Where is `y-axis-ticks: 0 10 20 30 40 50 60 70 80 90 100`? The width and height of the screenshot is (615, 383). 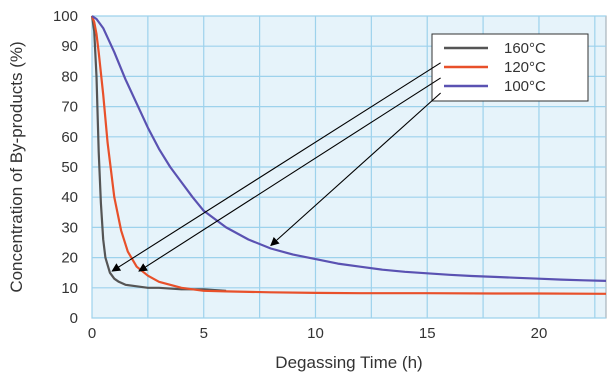
y-axis-ticks: 0 10 20 30 40 50 60 70 80 90 100 is located at coordinates (65, 167).